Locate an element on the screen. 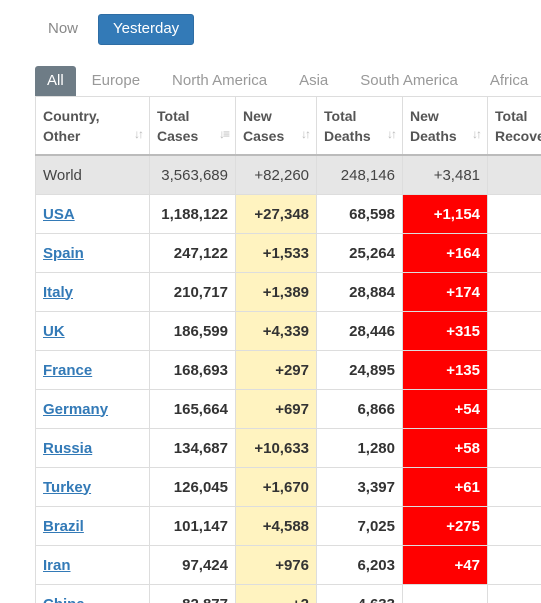  cell-new-cases: +2 is located at coordinates (276, 593).